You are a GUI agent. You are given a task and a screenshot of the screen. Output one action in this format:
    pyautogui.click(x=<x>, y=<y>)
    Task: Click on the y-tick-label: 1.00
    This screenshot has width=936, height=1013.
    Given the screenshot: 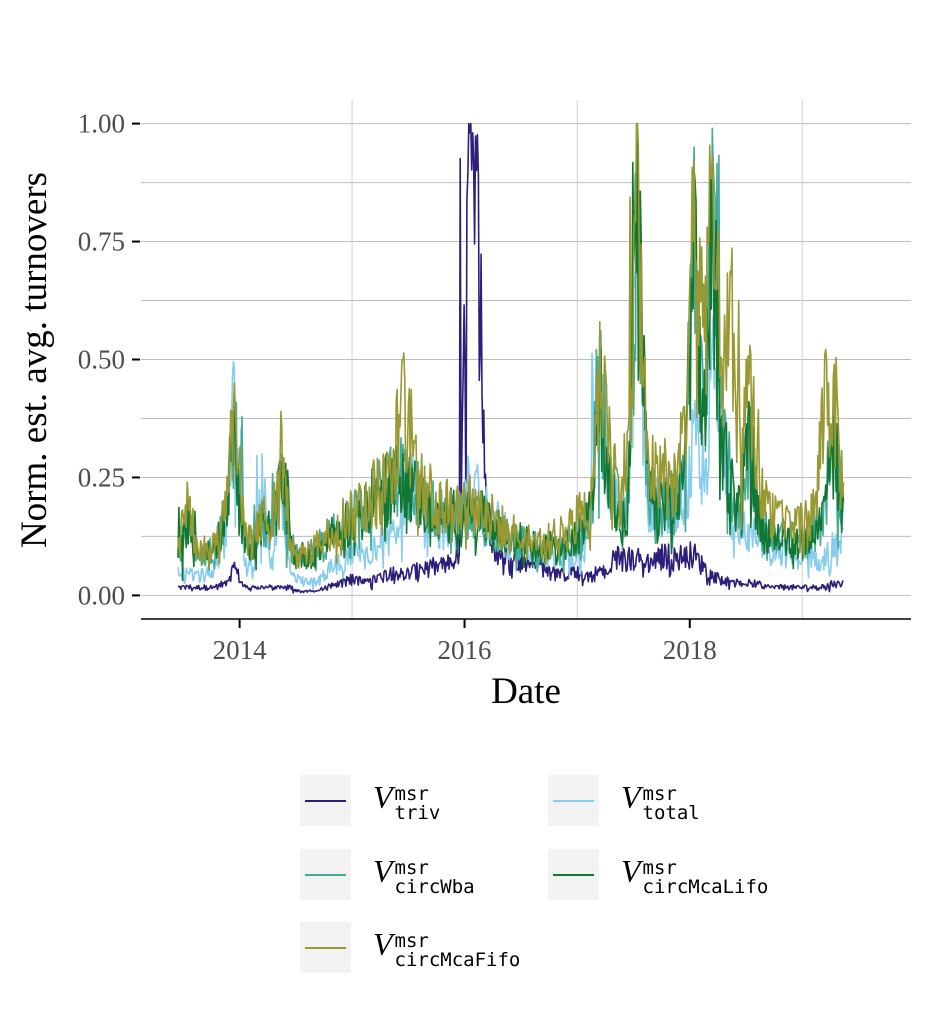 What is the action you would take?
    pyautogui.click(x=101, y=124)
    